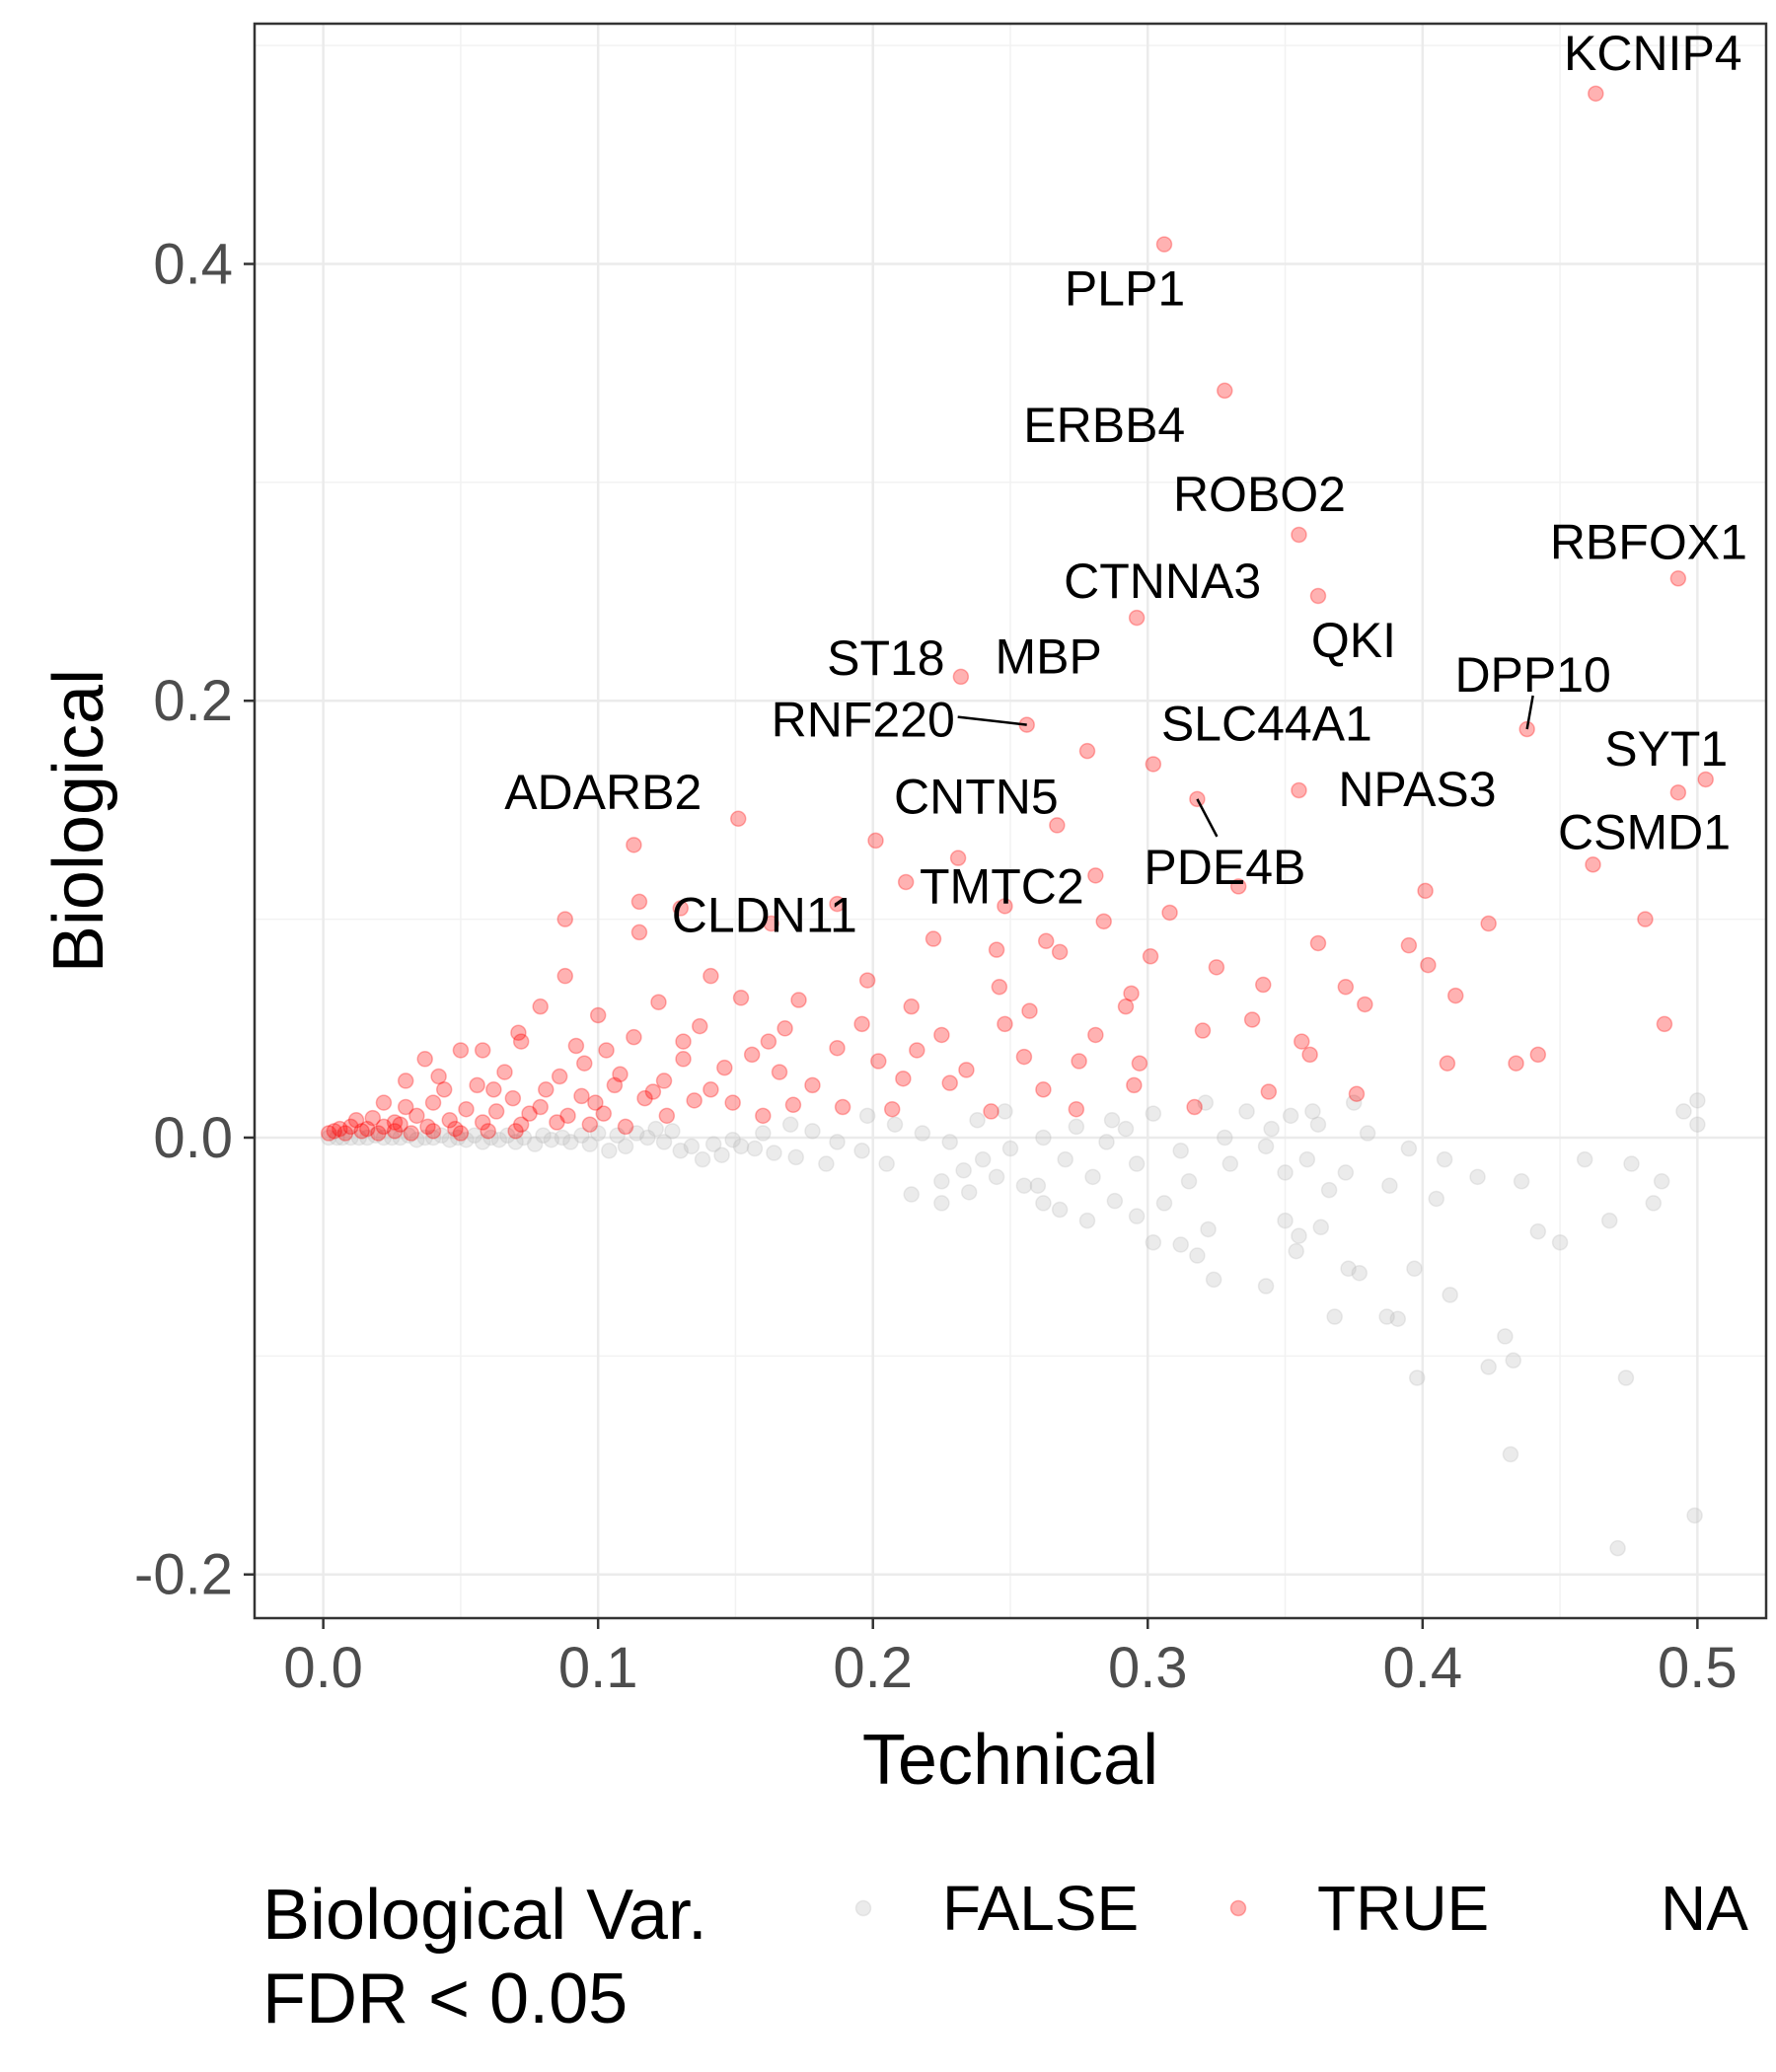 Image resolution: width=1776 pixels, height=2072 pixels. I want to click on legend-key-false, so click(863, 1908).